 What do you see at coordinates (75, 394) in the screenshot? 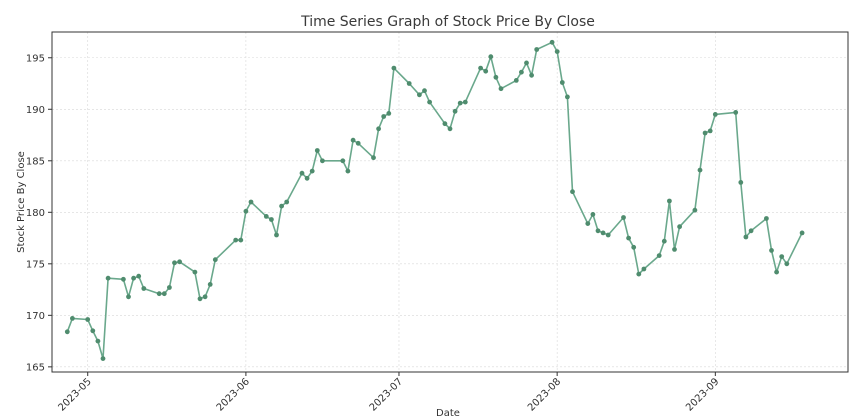
I see `x-tick-label: 2023-05` at bounding box center [75, 394].